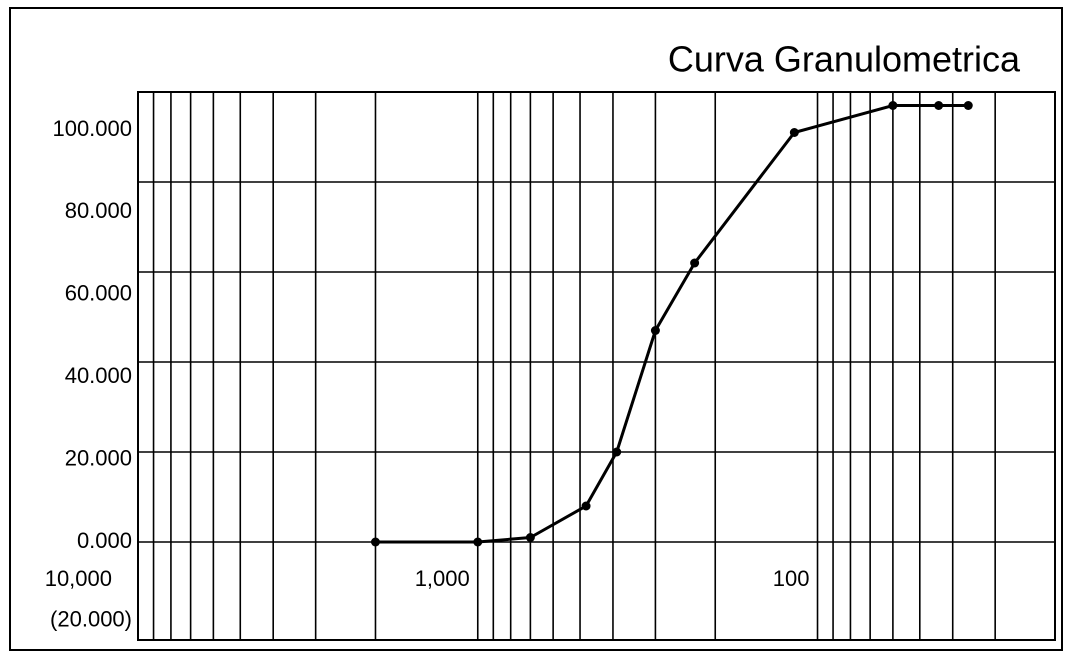 The image size is (1066, 654). I want to click on chart-title: Curva Granulometrica, so click(844, 59).